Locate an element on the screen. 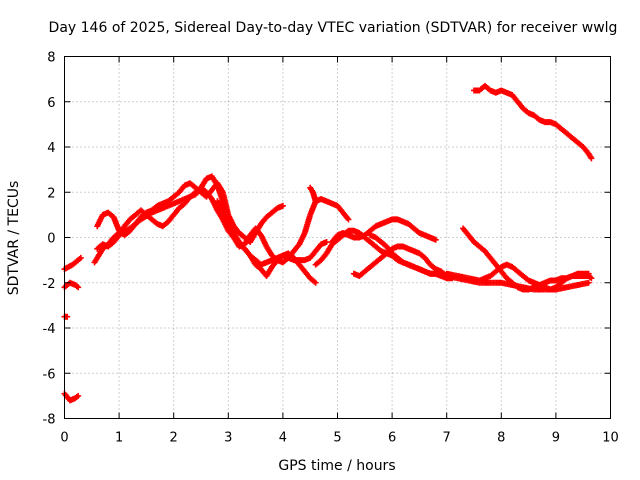 Image resolution: width=640 pixels, height=480 pixels. y-tick-label: -4 is located at coordinates (49, 329).